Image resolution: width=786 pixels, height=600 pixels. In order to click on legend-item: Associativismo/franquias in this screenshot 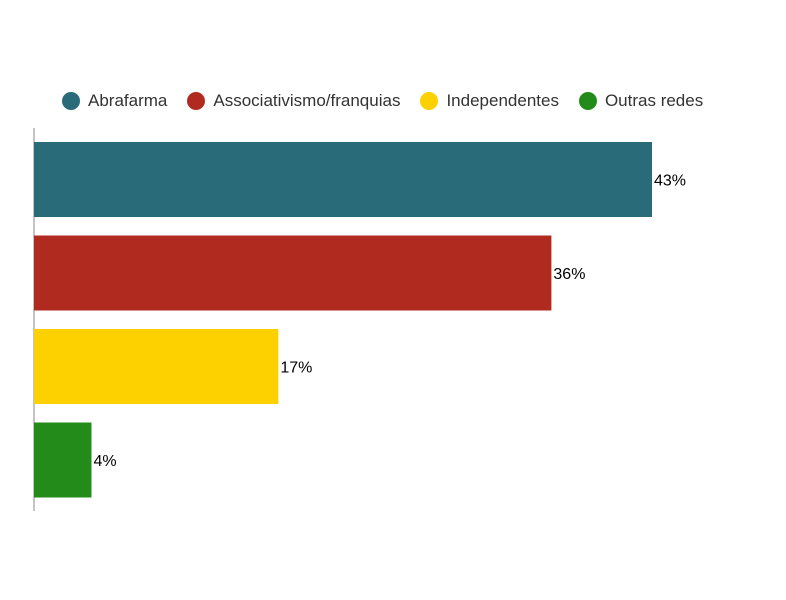, I will do `click(293, 101)`.